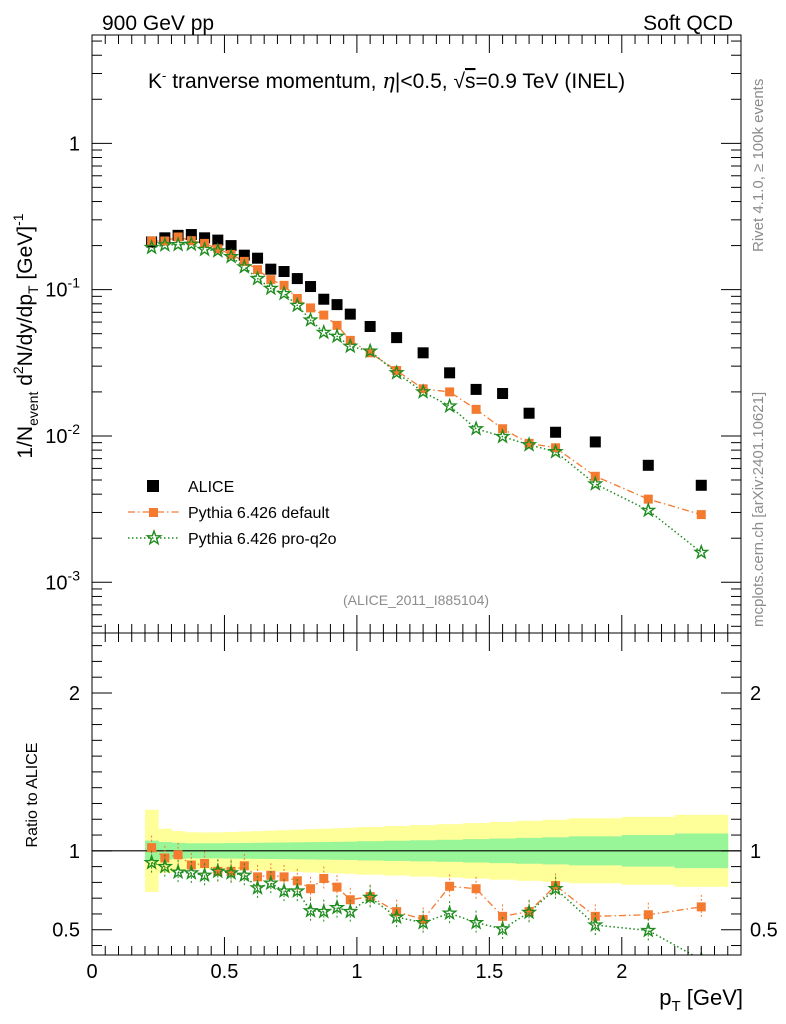  What do you see at coordinates (158, 23) in the screenshot?
I see `header-left: 900 GeV pp` at bounding box center [158, 23].